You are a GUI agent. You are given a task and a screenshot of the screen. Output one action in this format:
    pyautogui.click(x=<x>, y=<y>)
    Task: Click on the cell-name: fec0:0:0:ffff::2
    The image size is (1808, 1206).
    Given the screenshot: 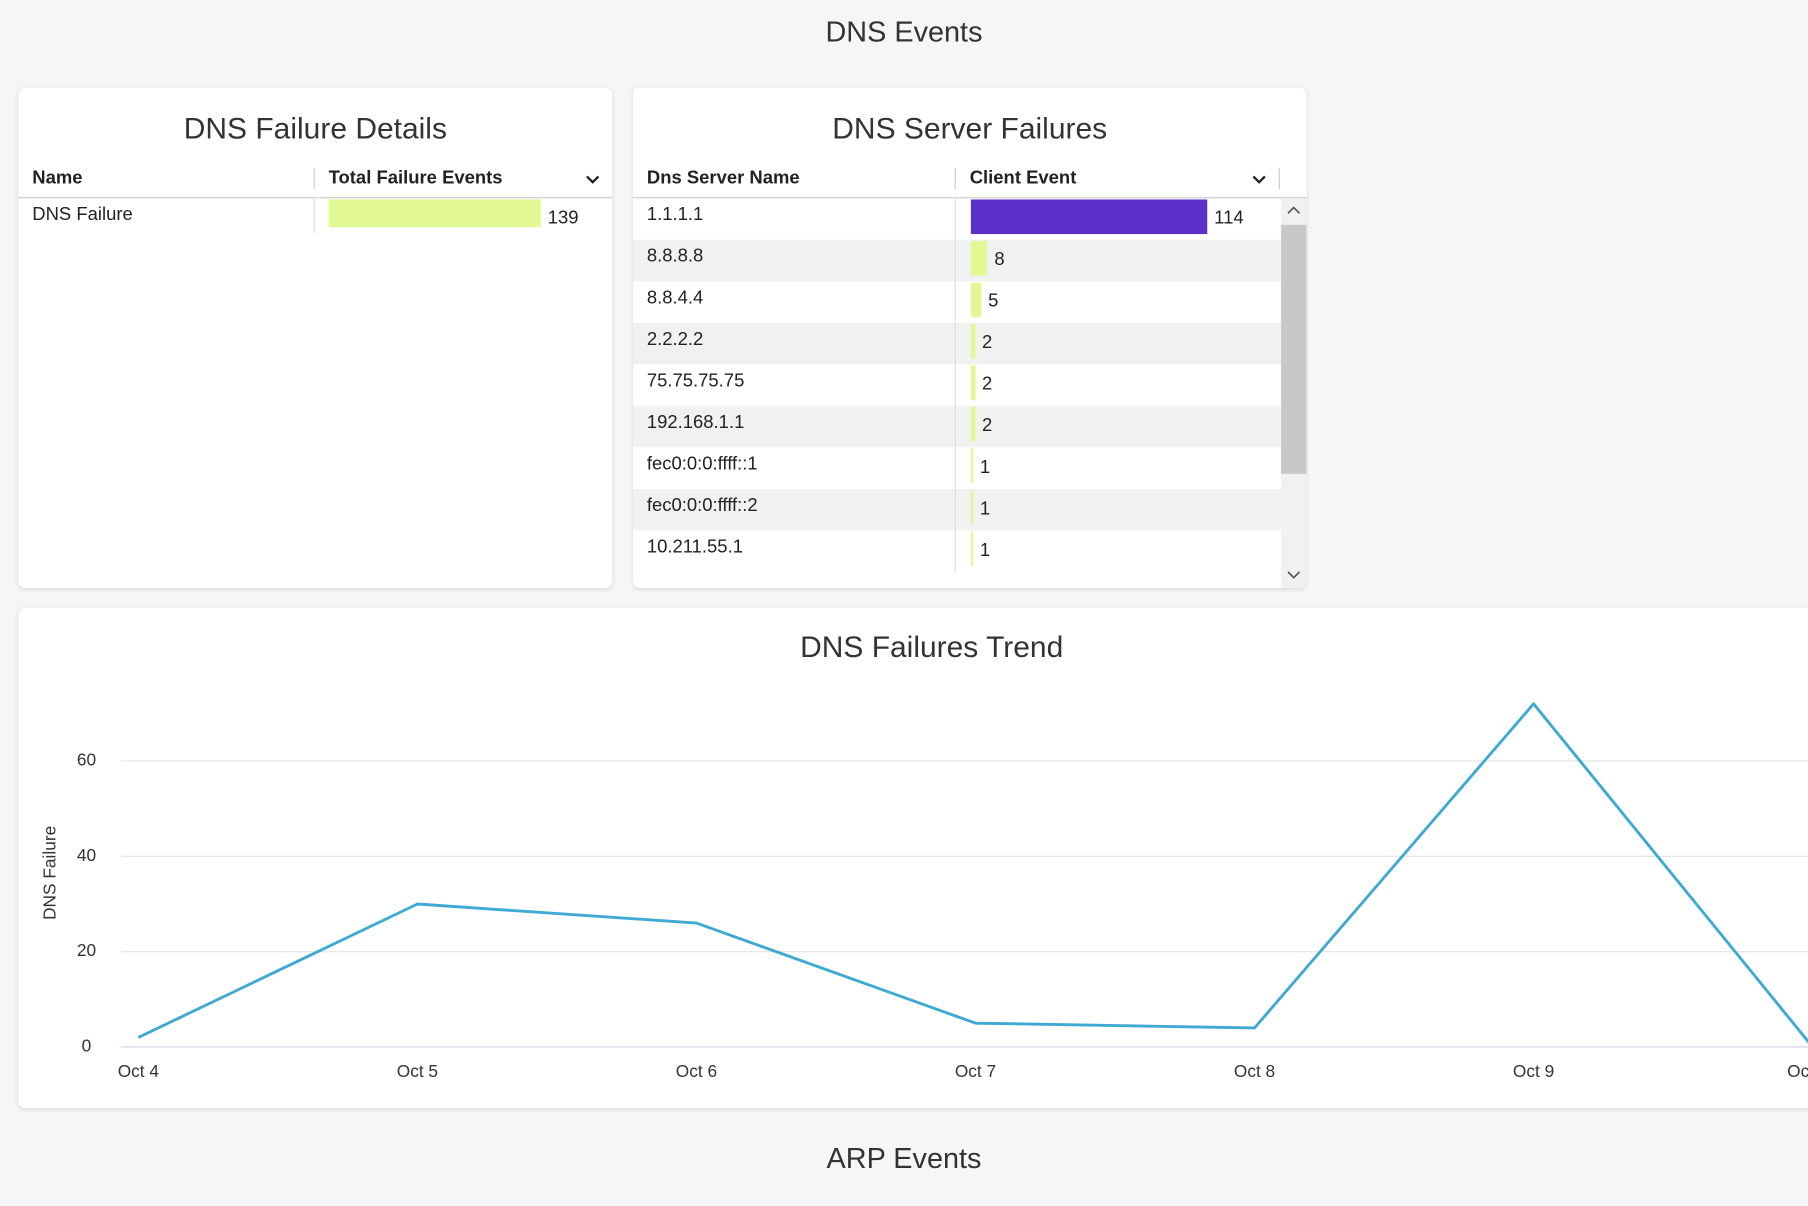 What is the action you would take?
    pyautogui.click(x=702, y=505)
    